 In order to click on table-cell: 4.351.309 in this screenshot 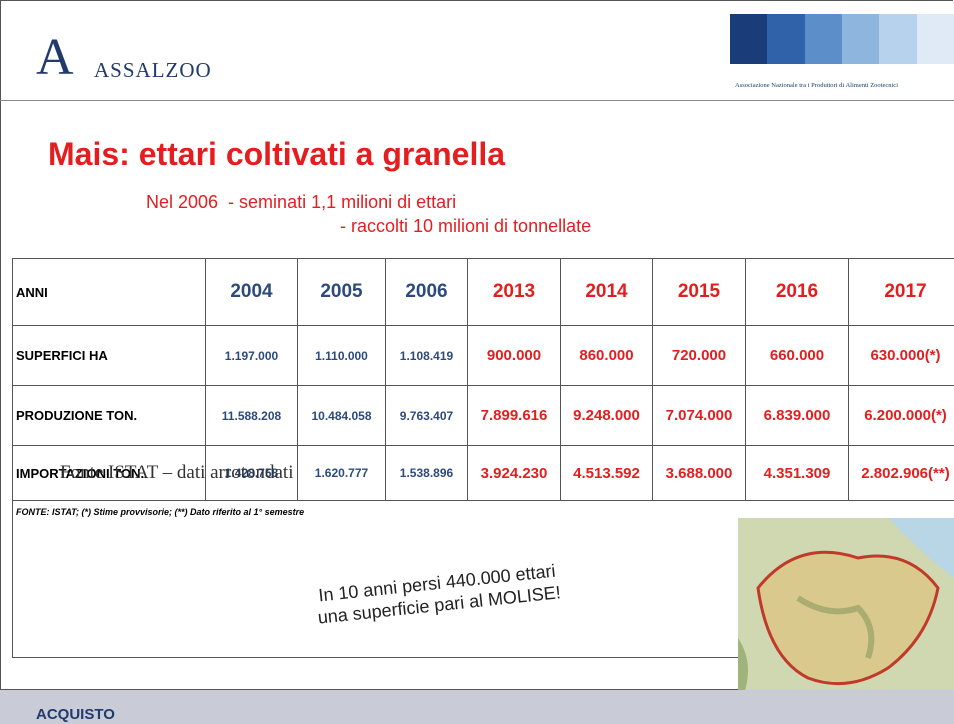, I will do `click(797, 473)`.